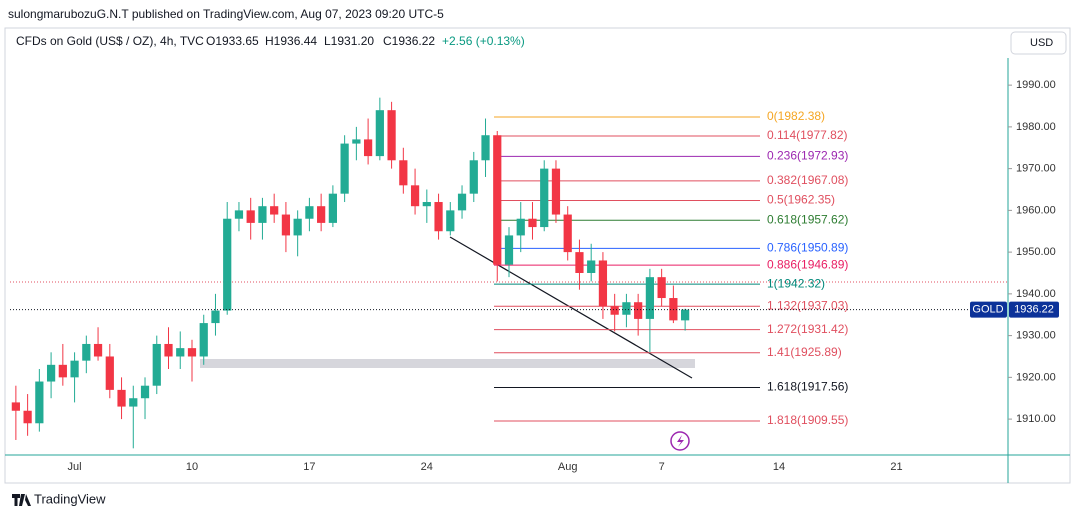  I want to click on fib-label: 0(1982.38), so click(796, 116).